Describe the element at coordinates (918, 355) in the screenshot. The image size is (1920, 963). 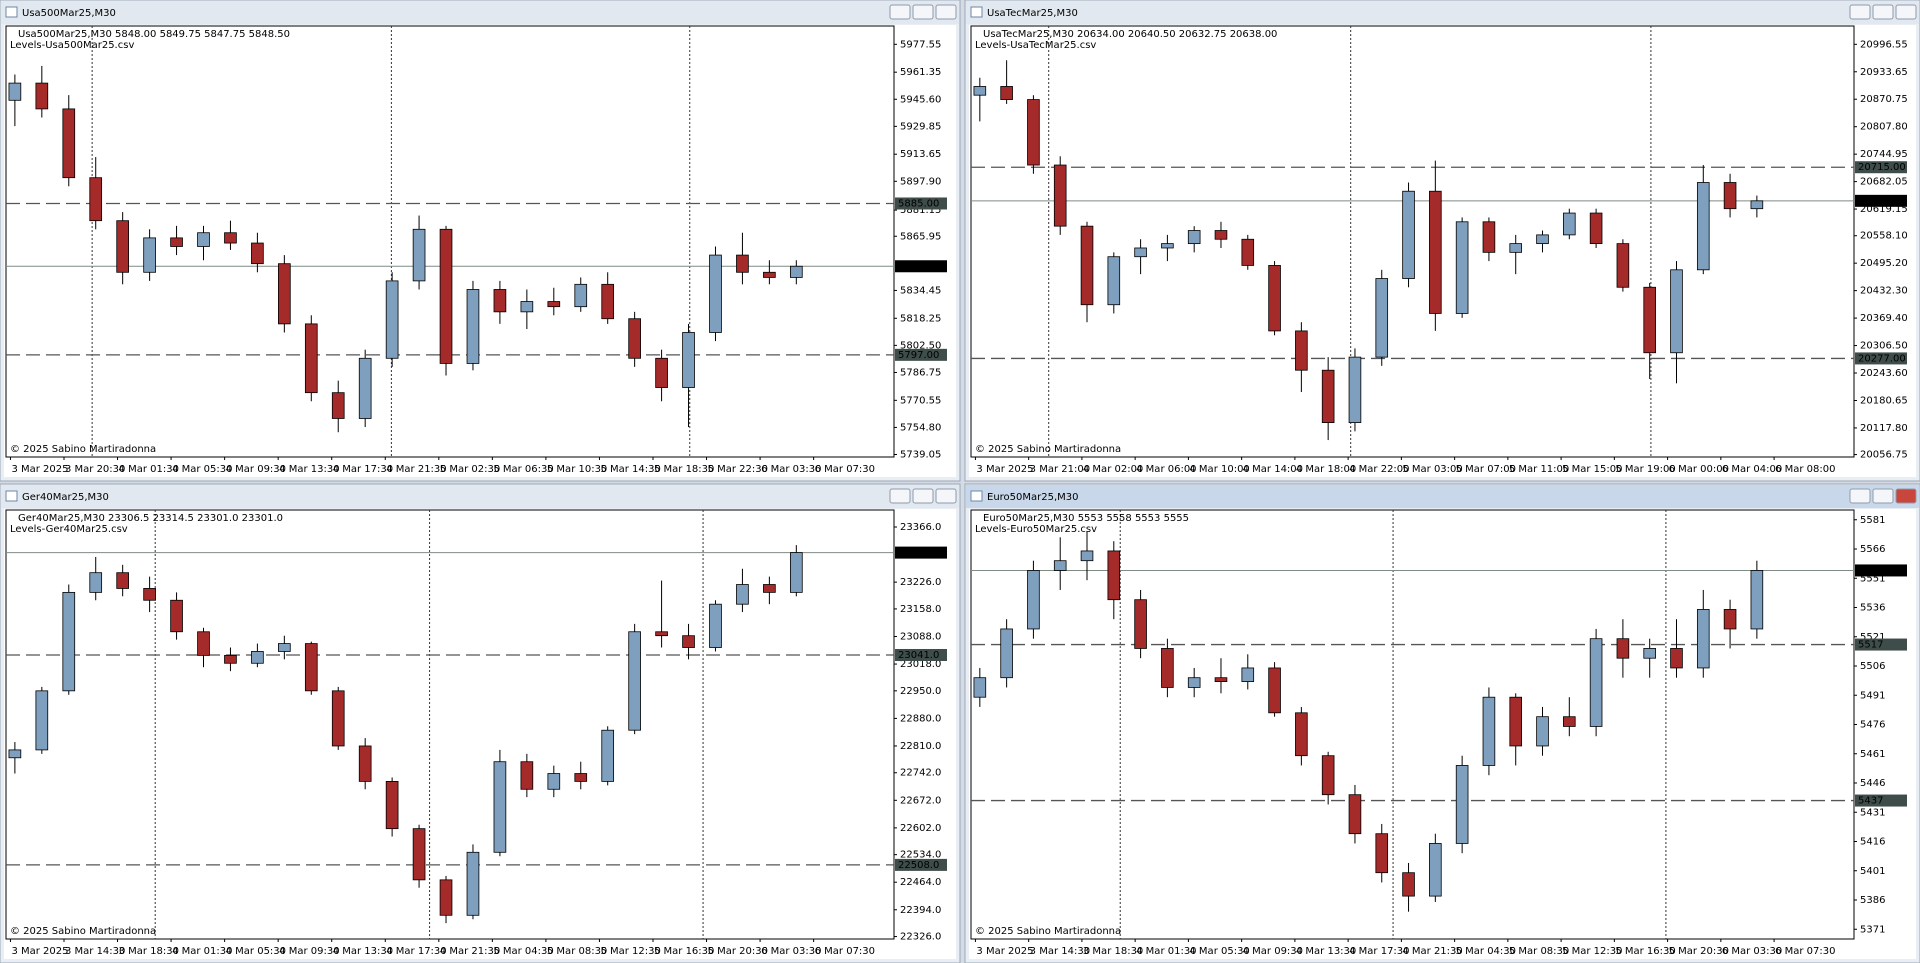
I see `level-label: 5797.00` at that location.